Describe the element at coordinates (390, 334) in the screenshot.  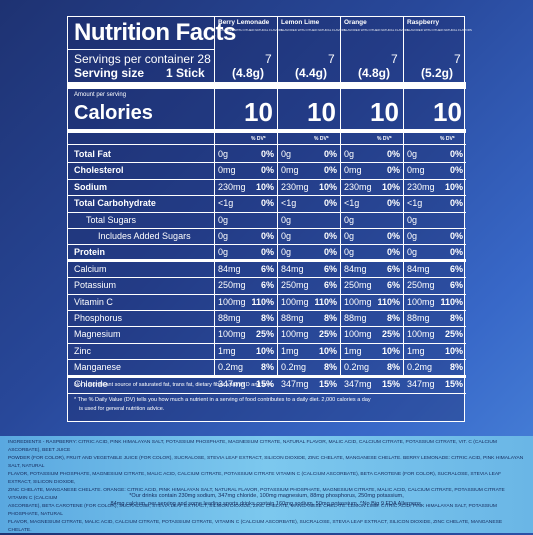
I see `nutrient-dv: 25%` at that location.